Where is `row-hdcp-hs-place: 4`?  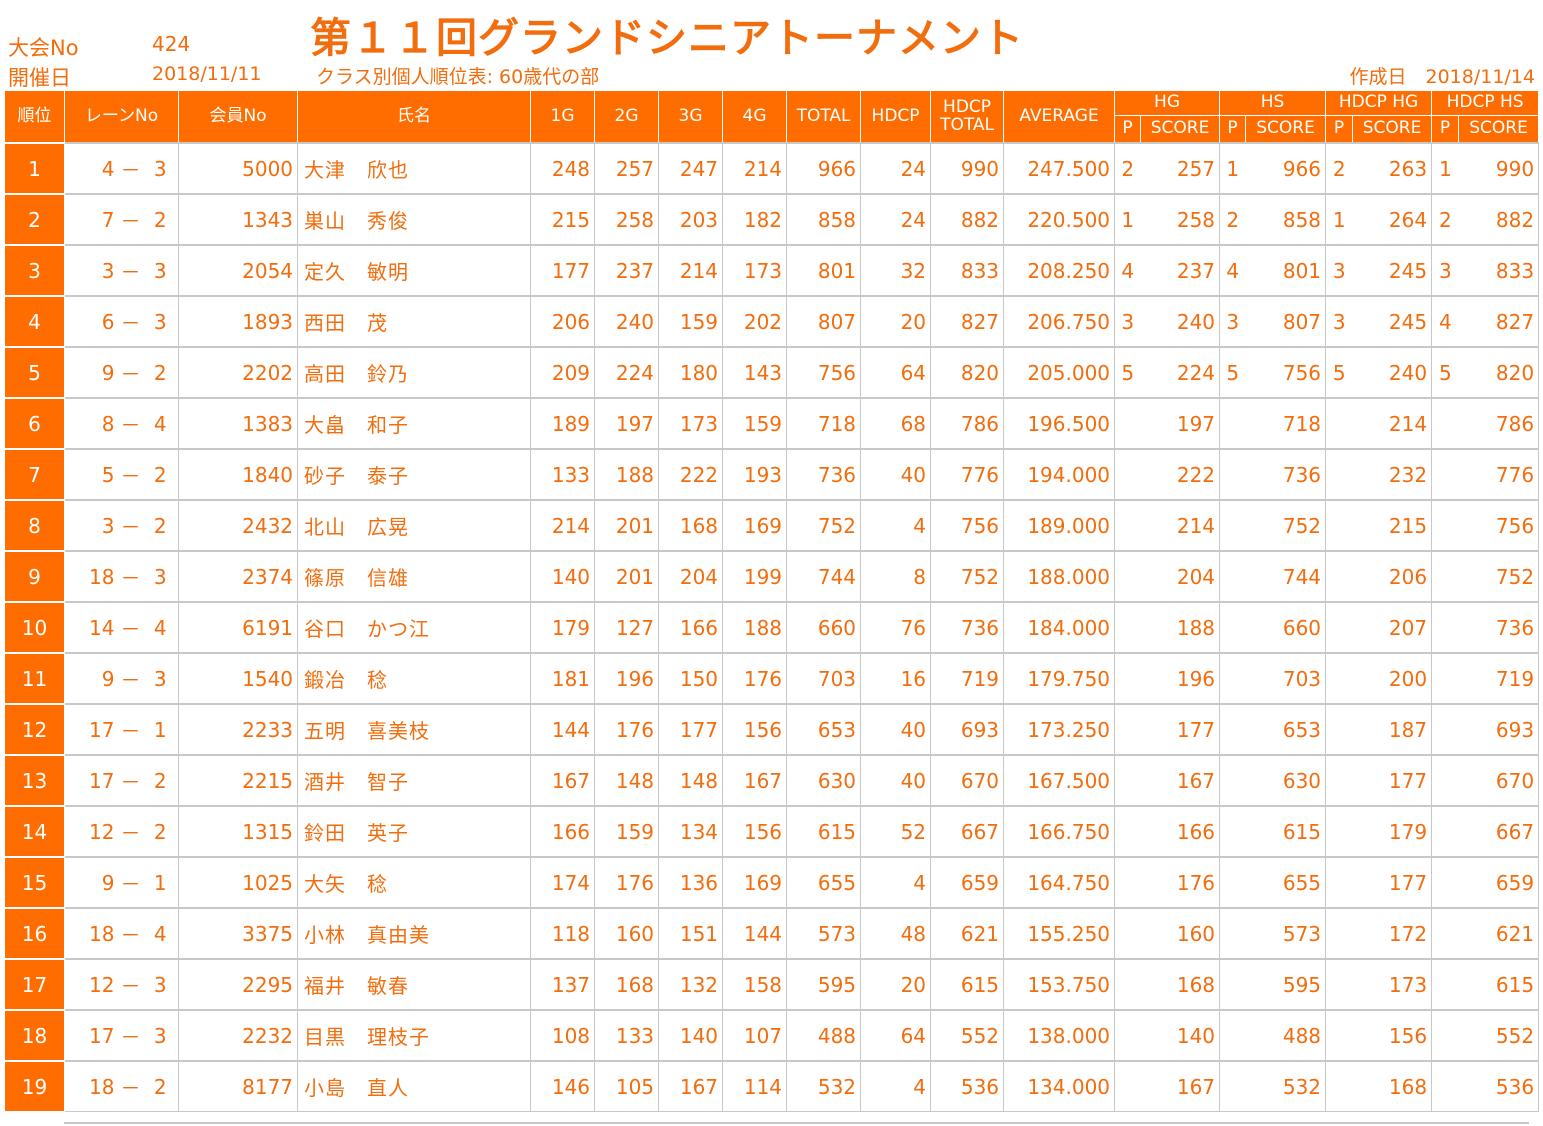
row-hdcp-hs-place: 4 is located at coordinates (1445, 321).